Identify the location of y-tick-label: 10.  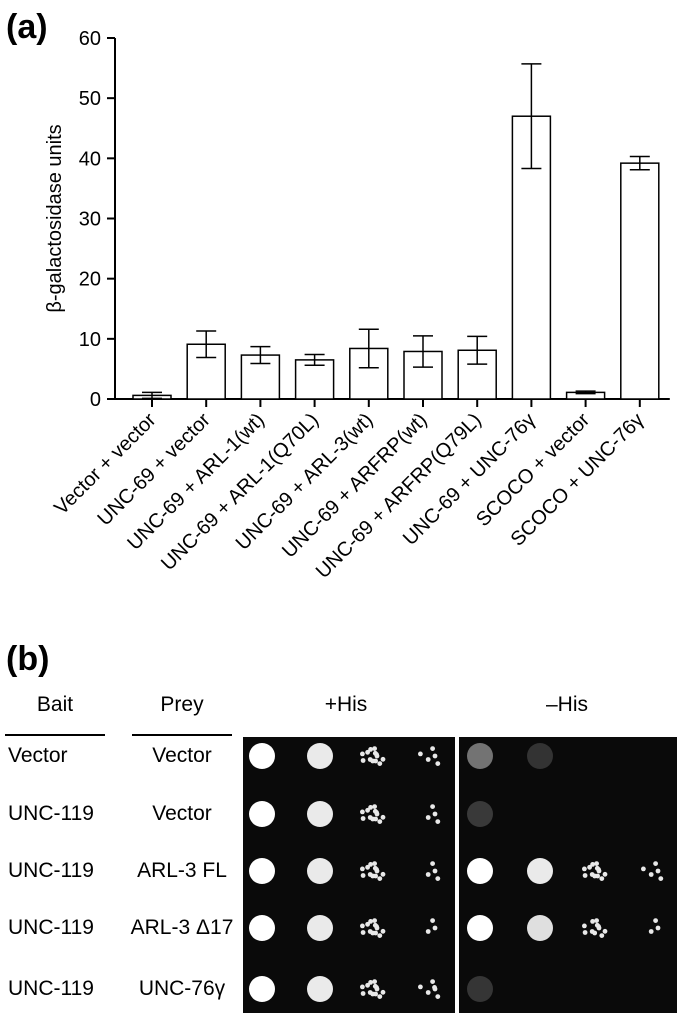
(90, 340).